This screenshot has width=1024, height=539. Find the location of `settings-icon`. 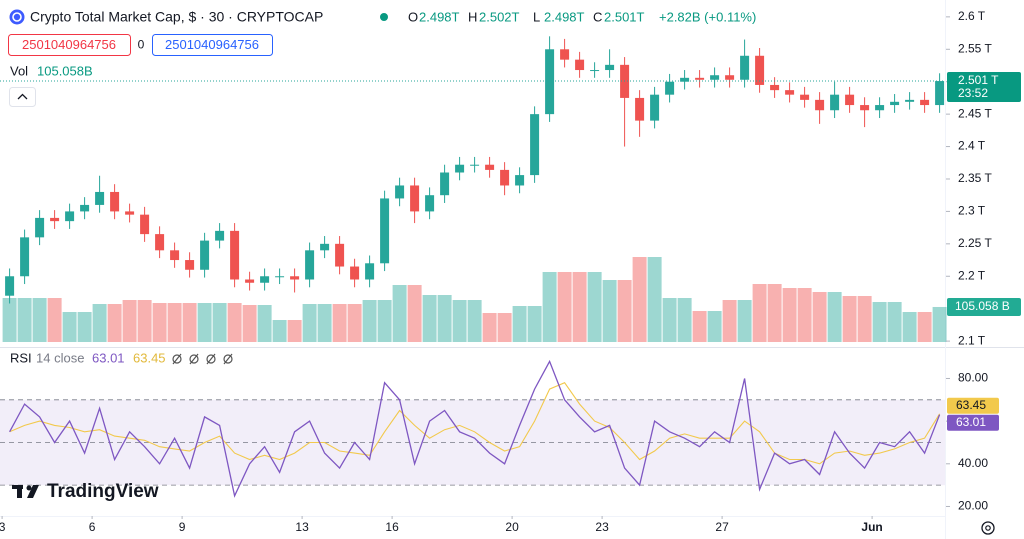

settings-icon is located at coordinates (988, 528).